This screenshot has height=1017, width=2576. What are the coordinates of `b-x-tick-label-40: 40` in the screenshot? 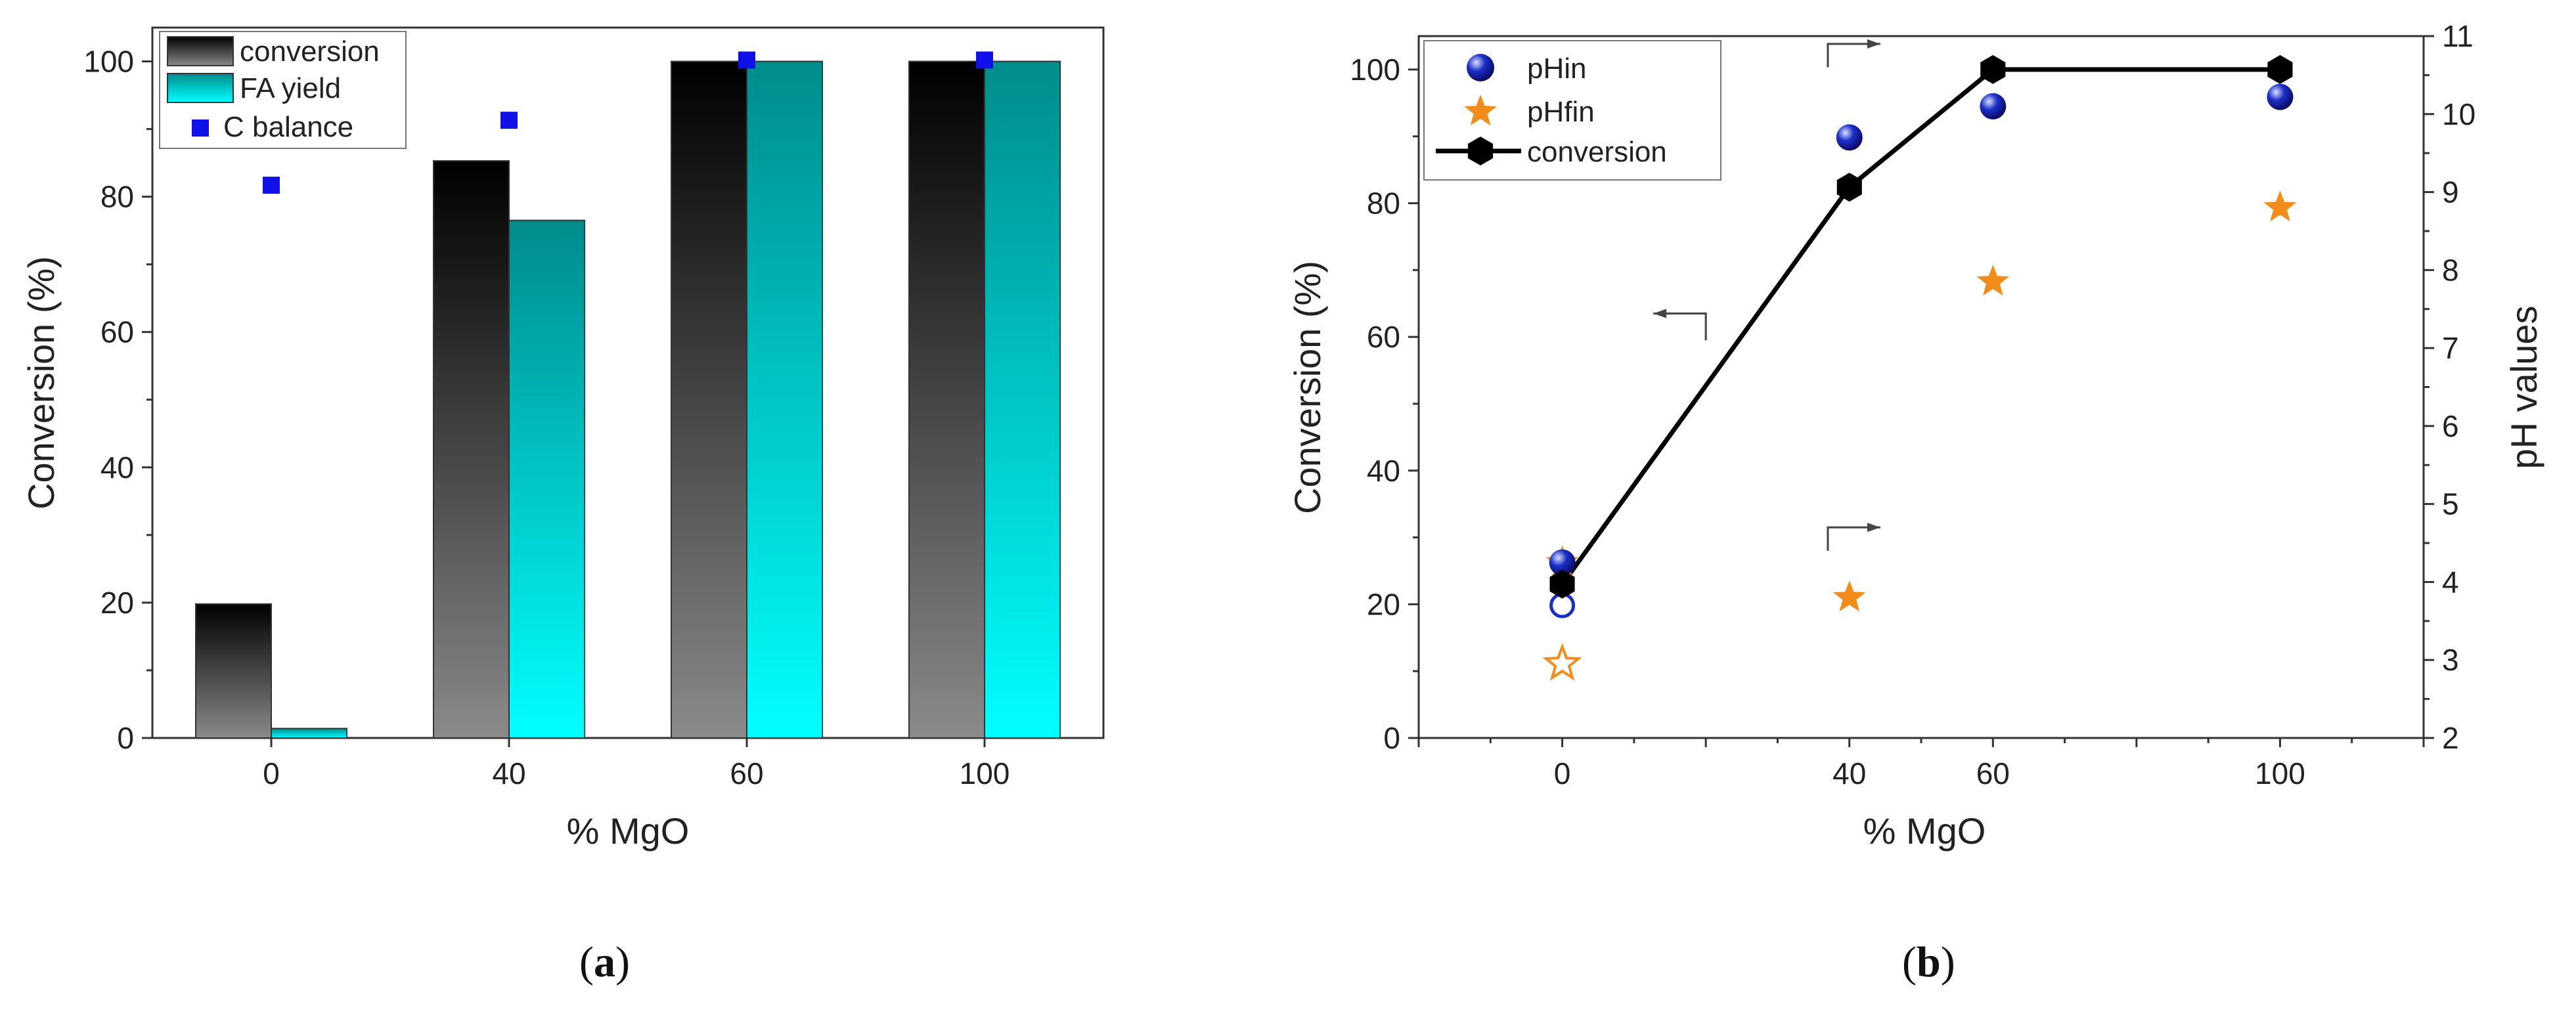 It's located at (1849, 773).